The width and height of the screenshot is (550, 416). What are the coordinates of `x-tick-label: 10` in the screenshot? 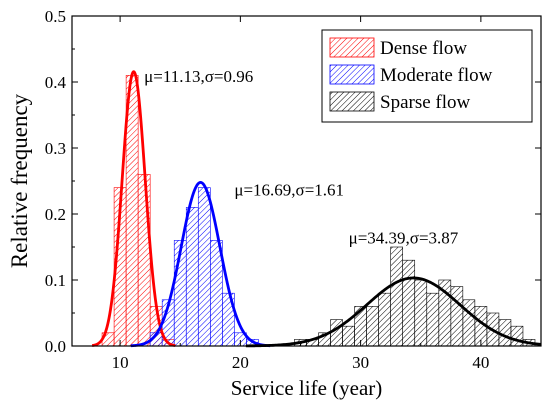 It's located at (120, 362).